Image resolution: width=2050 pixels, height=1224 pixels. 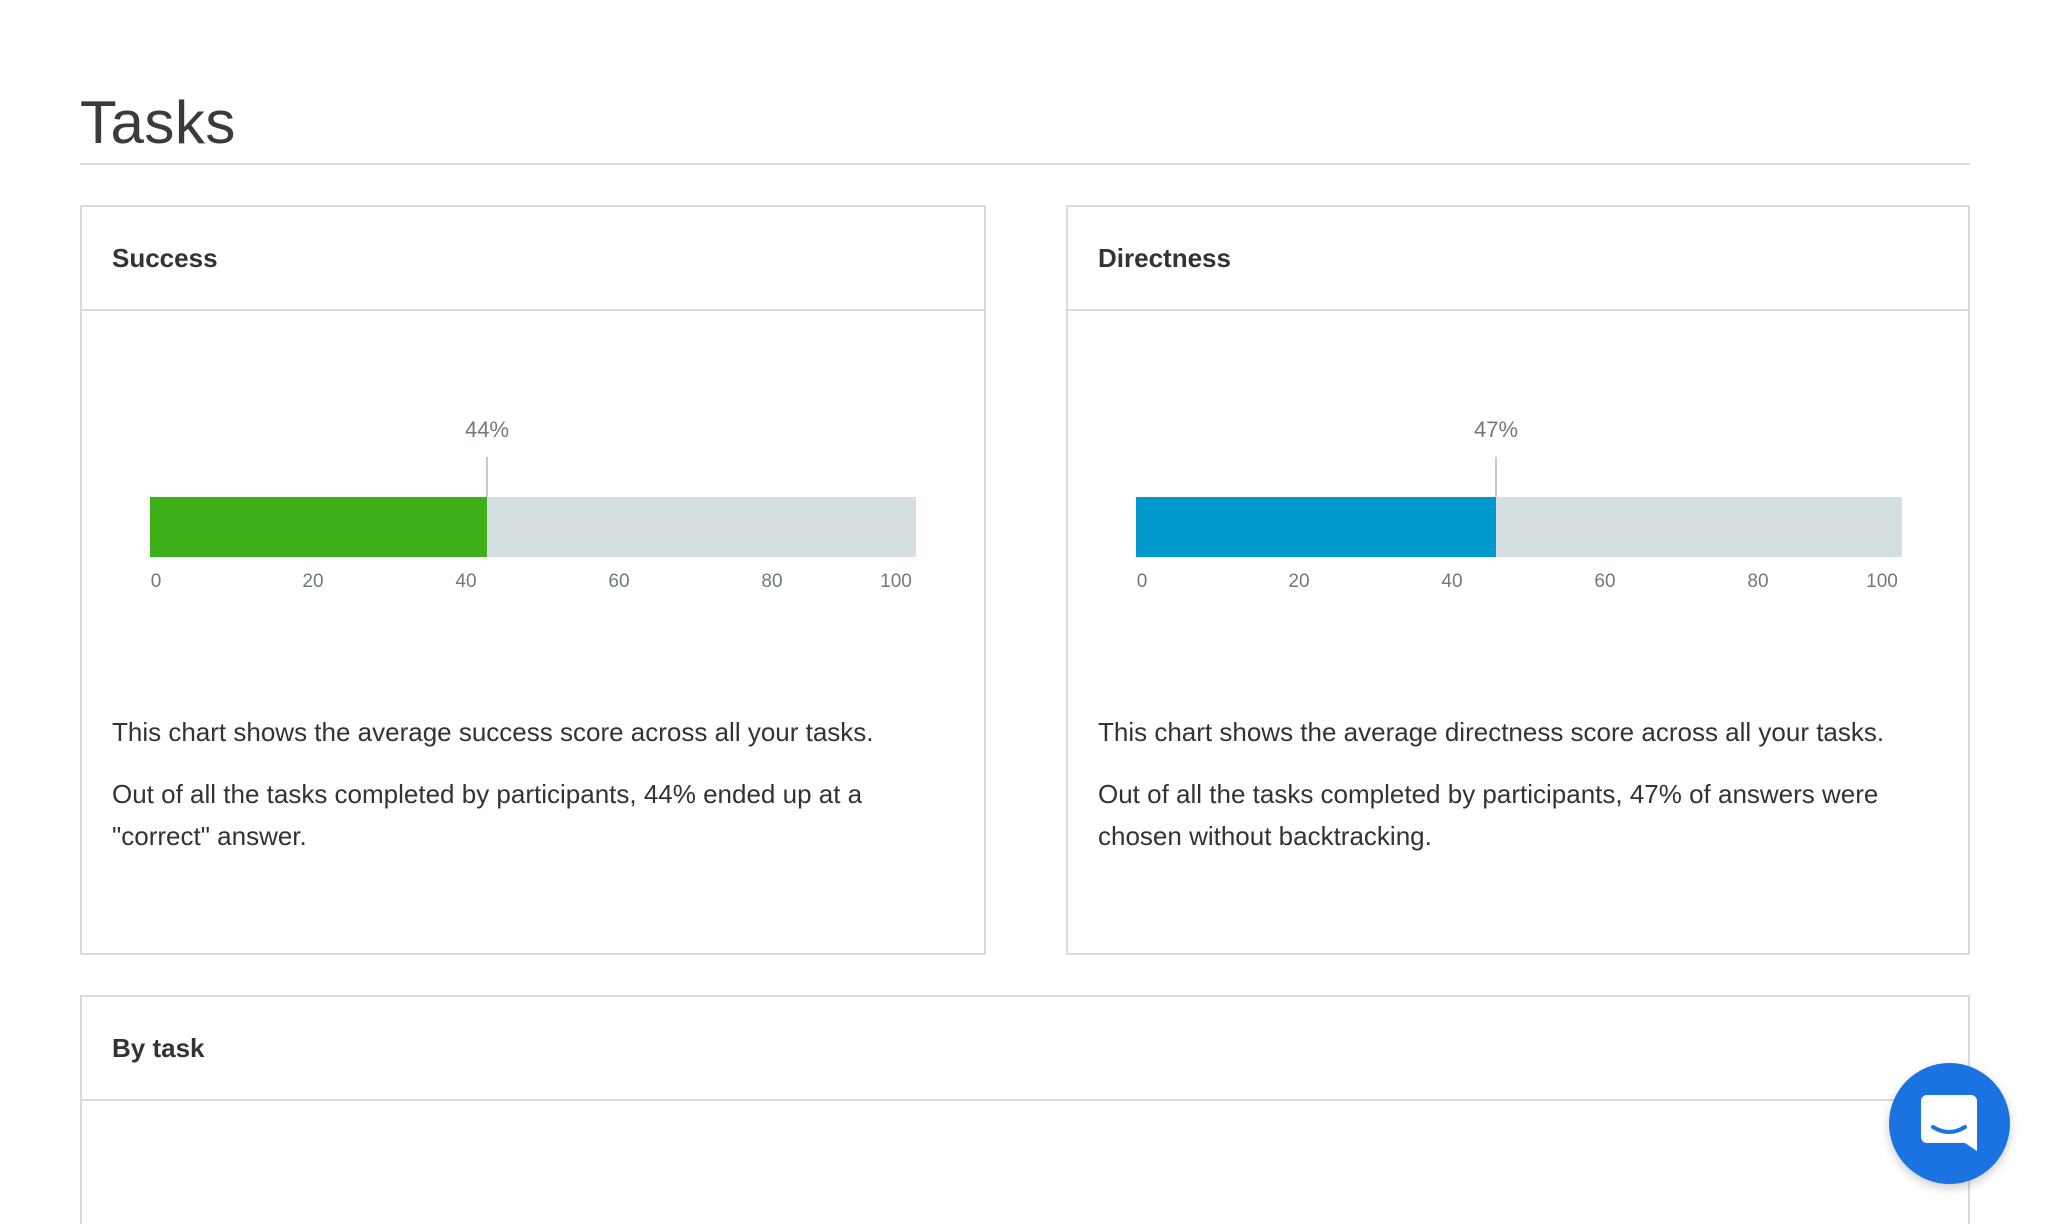 I want to click on directness-gauge-fill, so click(x=1316, y=527).